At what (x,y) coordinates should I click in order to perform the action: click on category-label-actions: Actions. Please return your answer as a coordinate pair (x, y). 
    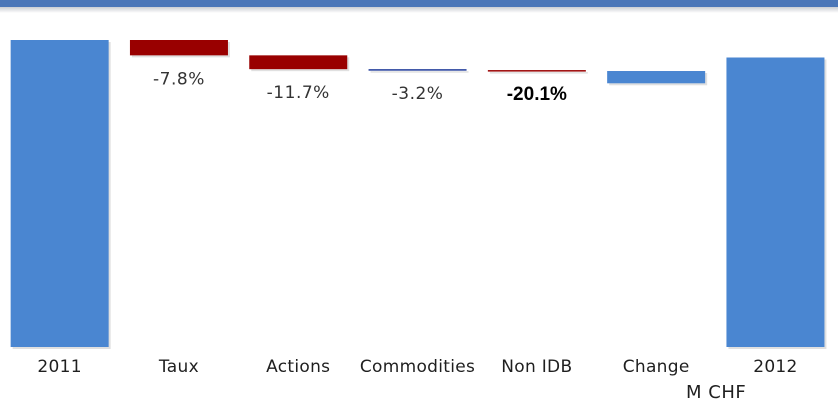
    Looking at the image, I should click on (298, 367).